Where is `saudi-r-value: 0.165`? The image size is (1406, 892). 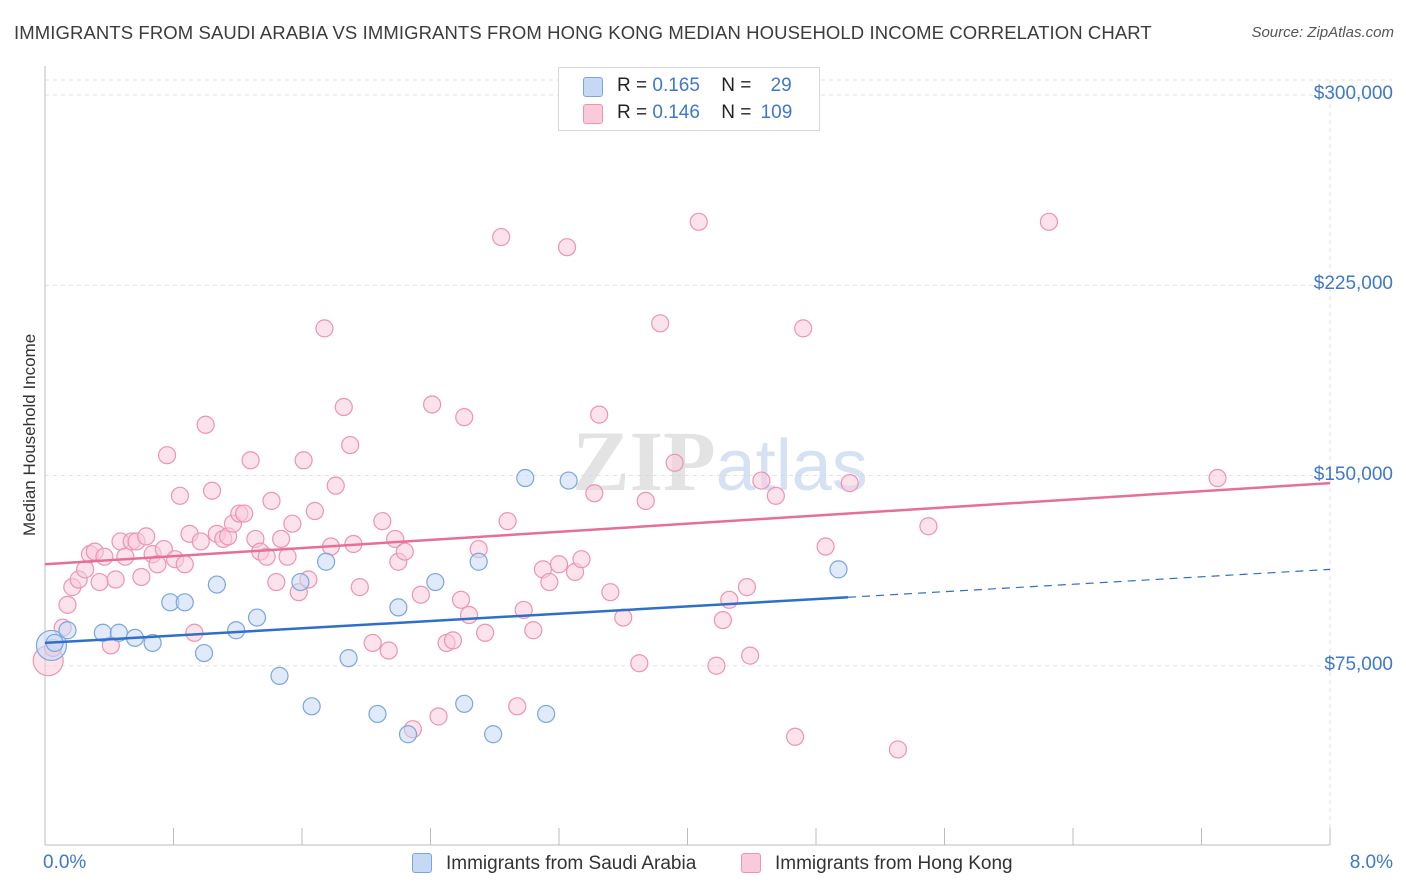 saudi-r-value: 0.165 is located at coordinates (676, 85).